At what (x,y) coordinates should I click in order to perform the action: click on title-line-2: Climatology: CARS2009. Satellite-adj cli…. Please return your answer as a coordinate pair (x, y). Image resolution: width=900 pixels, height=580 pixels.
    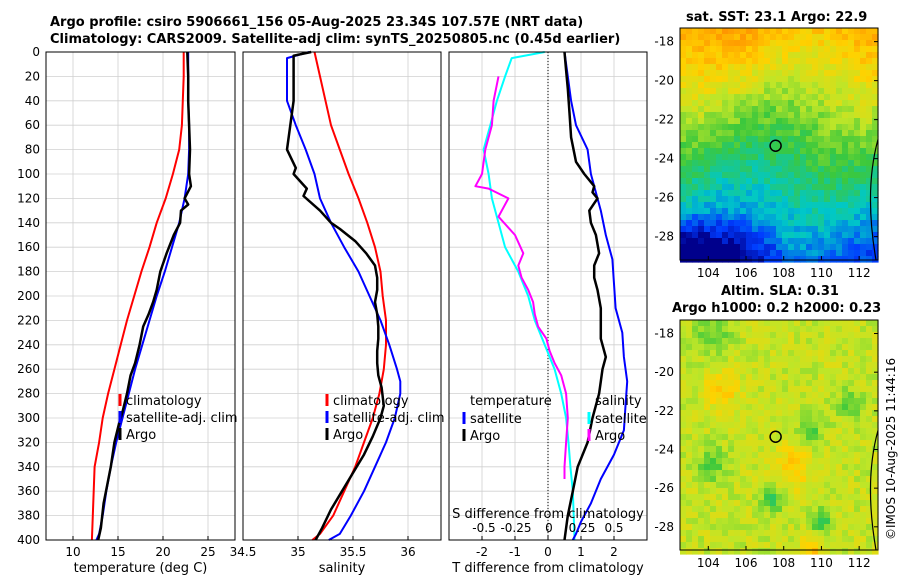
    Looking at the image, I should click on (335, 39).